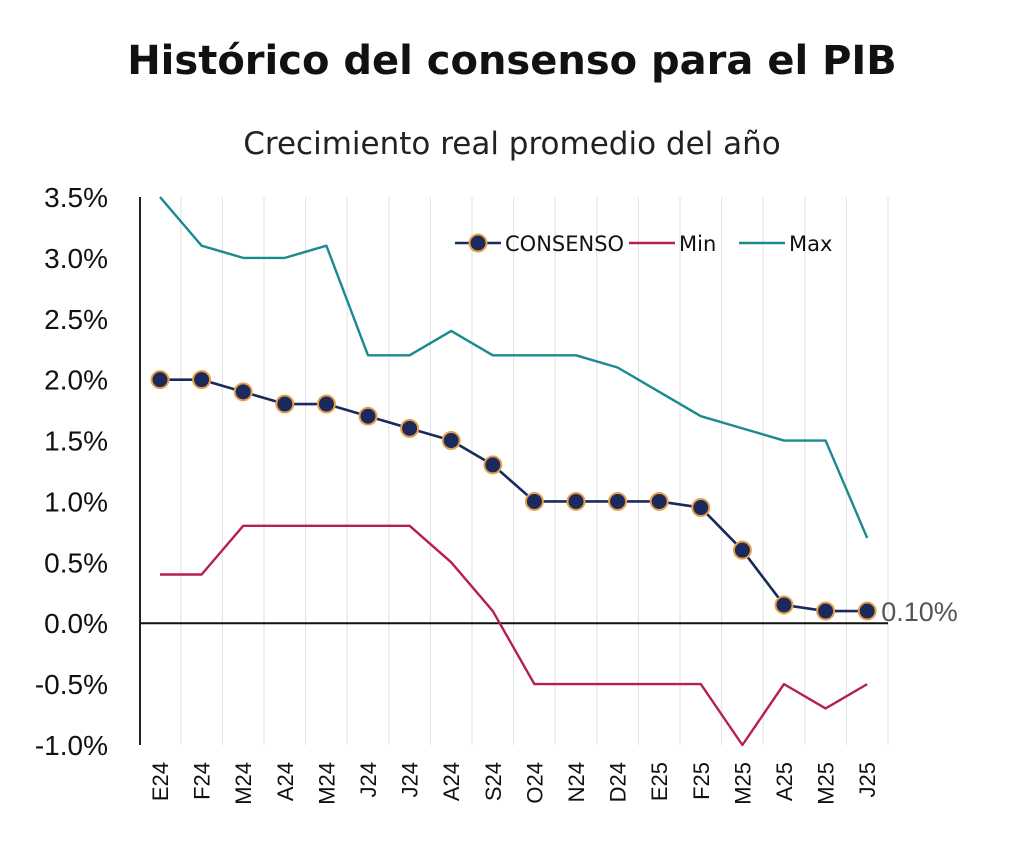 The height and width of the screenshot is (851, 1024). I want to click on legend-marker, so click(478, 243).